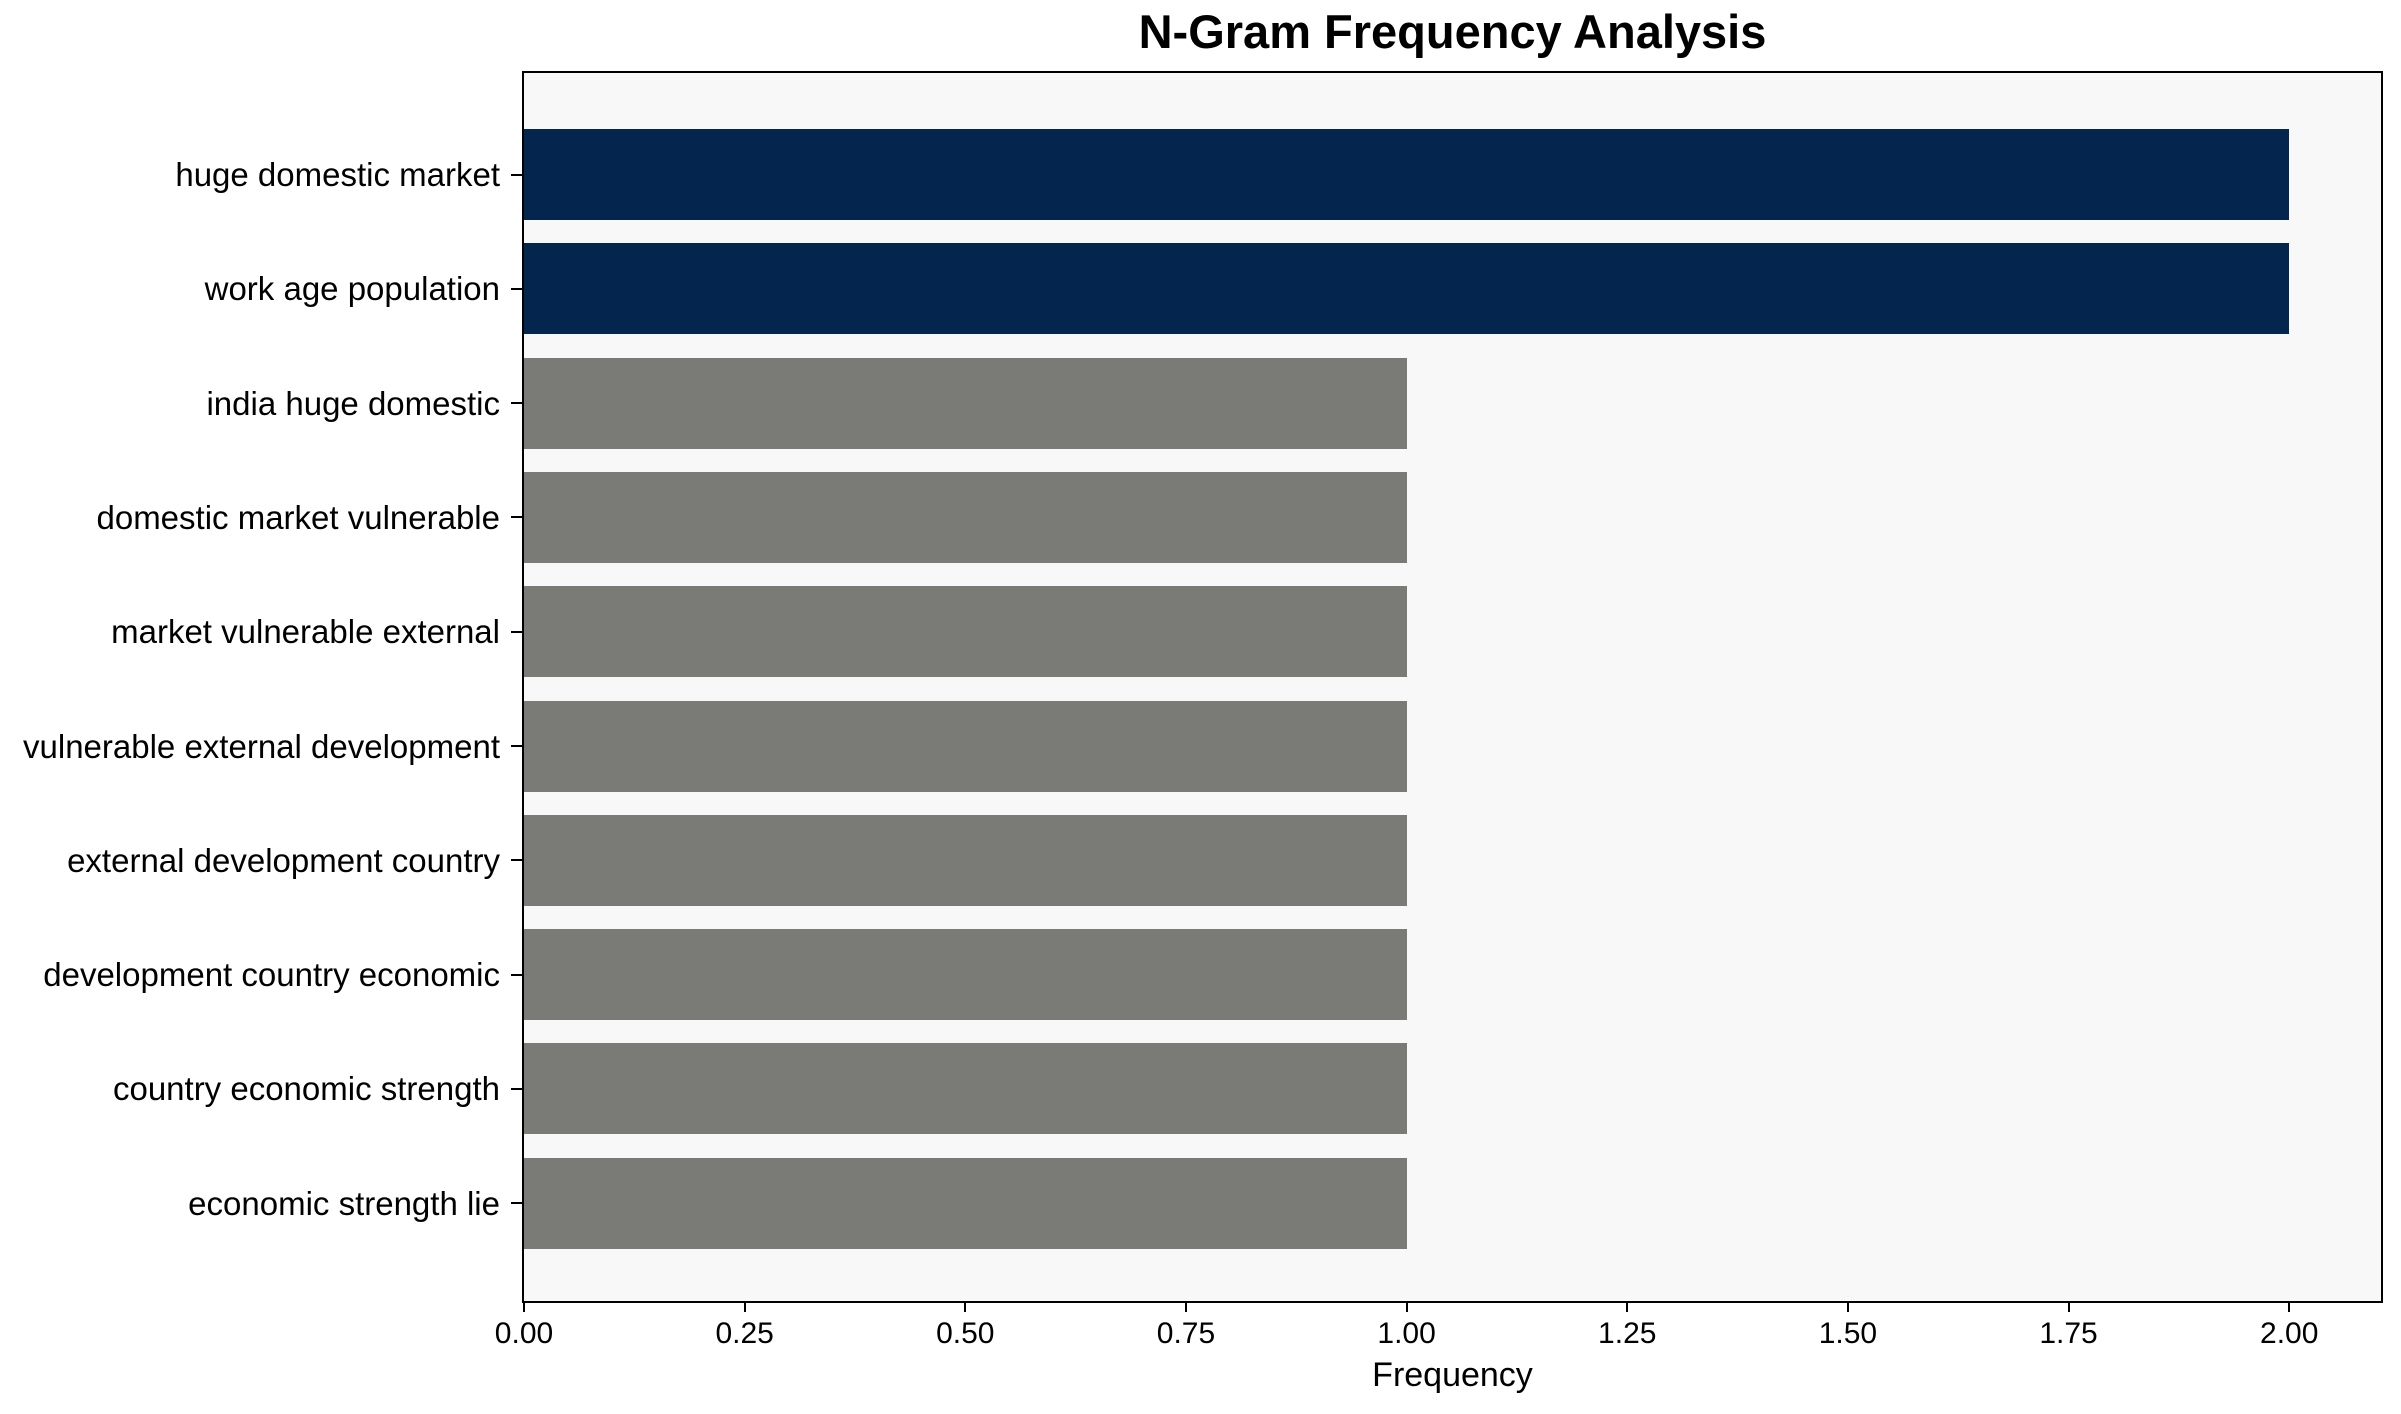 The height and width of the screenshot is (1414, 2401). What do you see at coordinates (261, 746) in the screenshot?
I see `y-tick-label: vulnerable external development` at bounding box center [261, 746].